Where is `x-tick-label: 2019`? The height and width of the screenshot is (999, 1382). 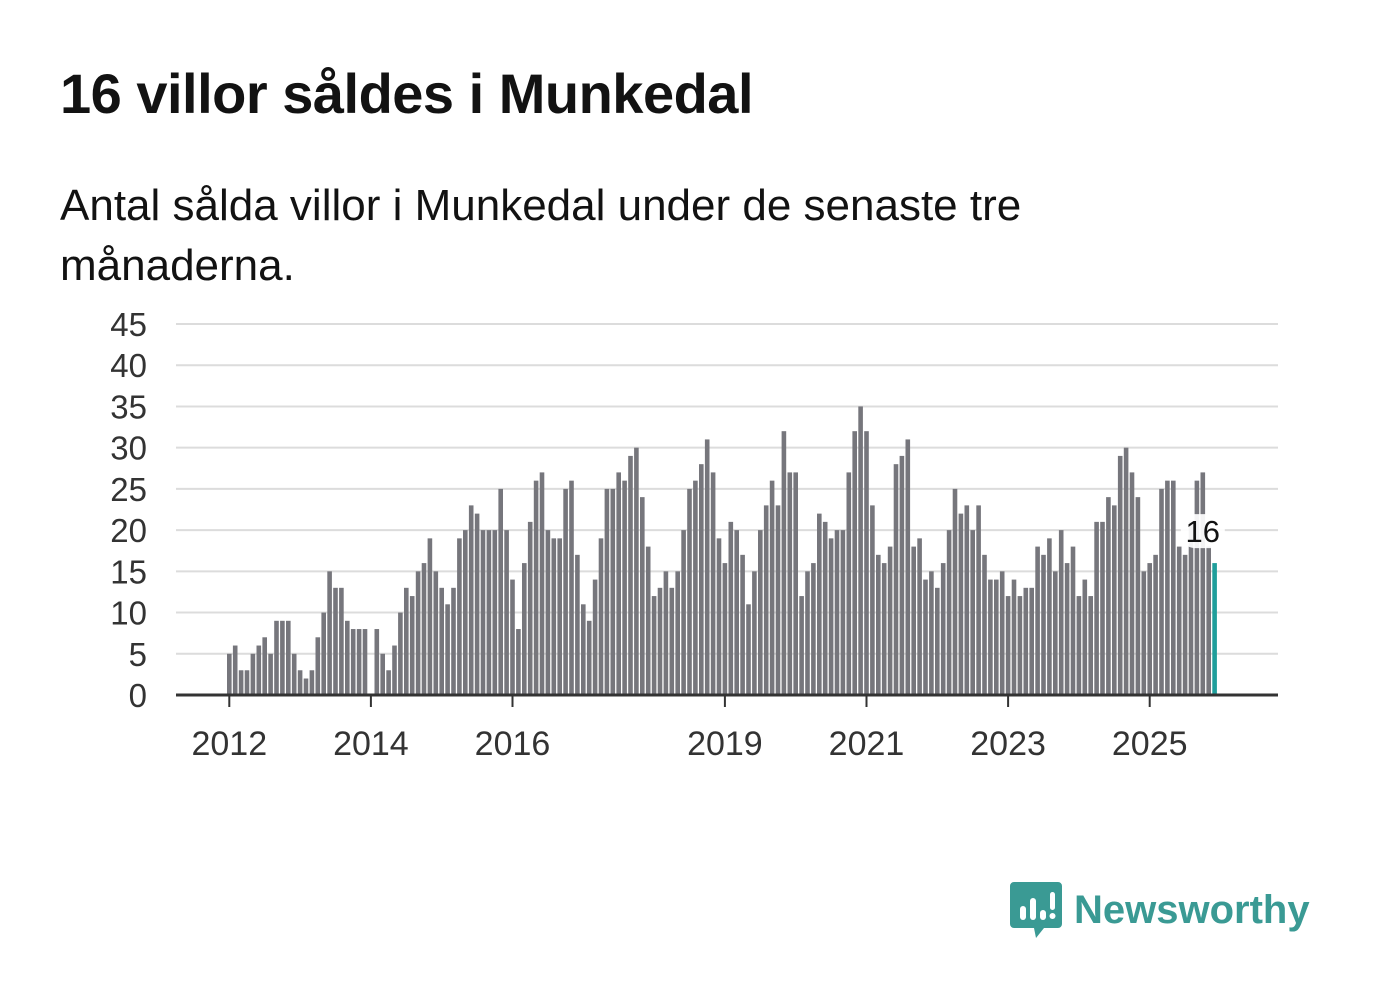 x-tick-label: 2019 is located at coordinates (725, 744).